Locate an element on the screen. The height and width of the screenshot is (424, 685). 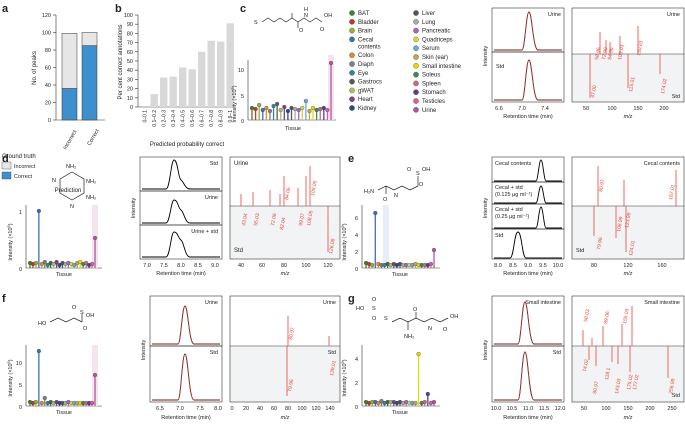
a-ytick-label: 100 is located at coordinates (46, 34).